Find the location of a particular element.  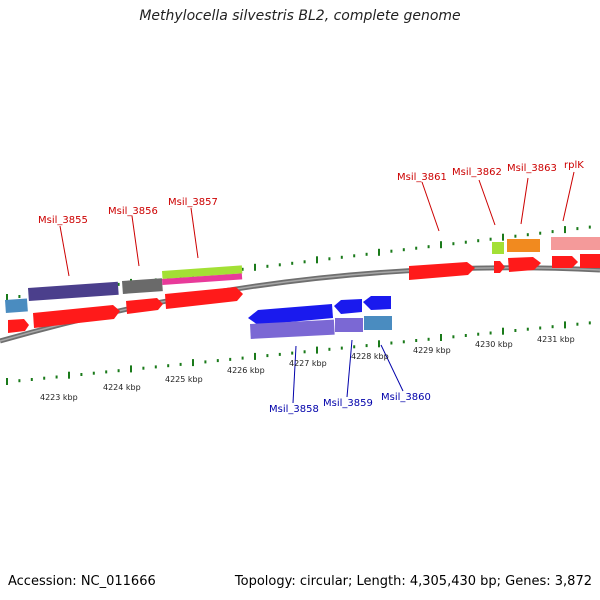

gene-label-3855: Msil_3855 is located at coordinates (63, 220).